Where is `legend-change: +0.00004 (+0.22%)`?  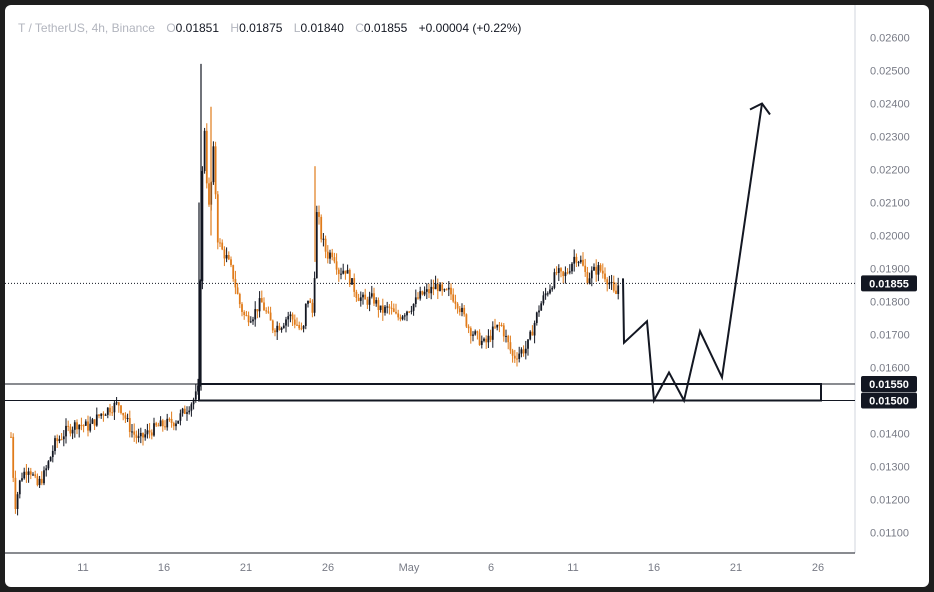
legend-change: +0.00004 (+0.22%) is located at coordinates (470, 28).